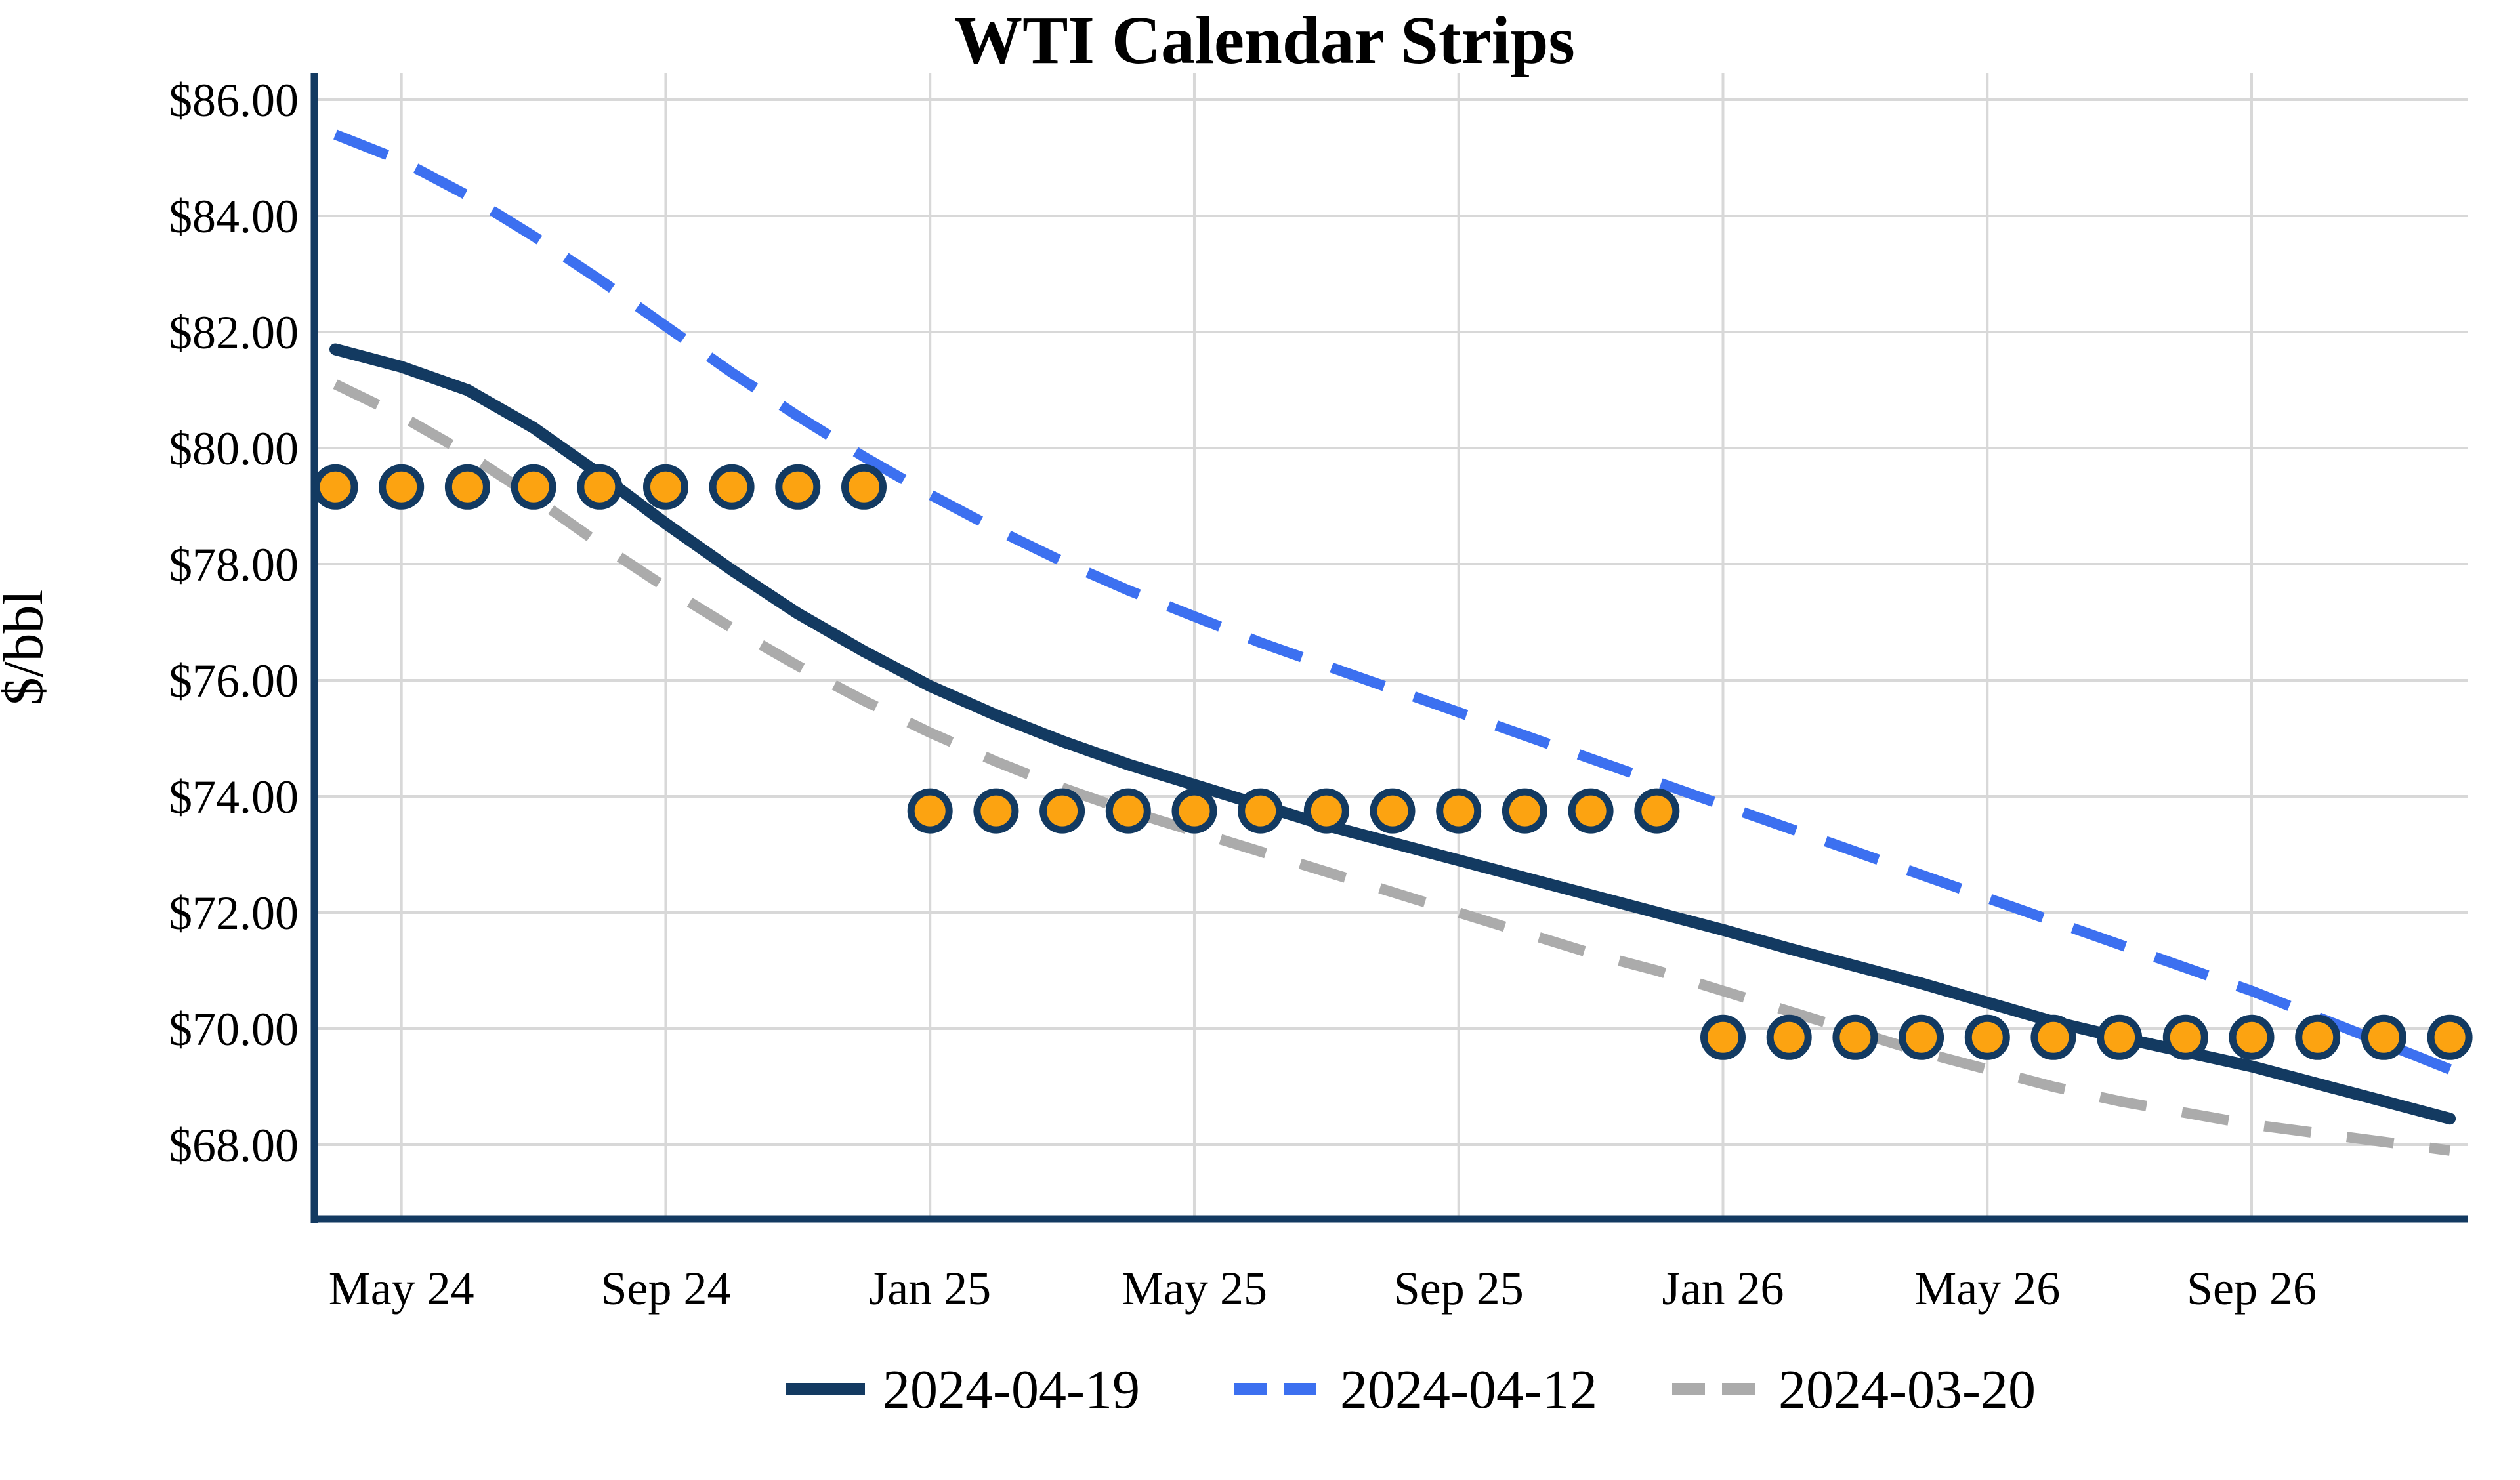 Image resolution: width=2520 pixels, height=1480 pixels. Describe the element at coordinates (1987, 1288) in the screenshot. I see `x-tick-label: May 26` at that location.